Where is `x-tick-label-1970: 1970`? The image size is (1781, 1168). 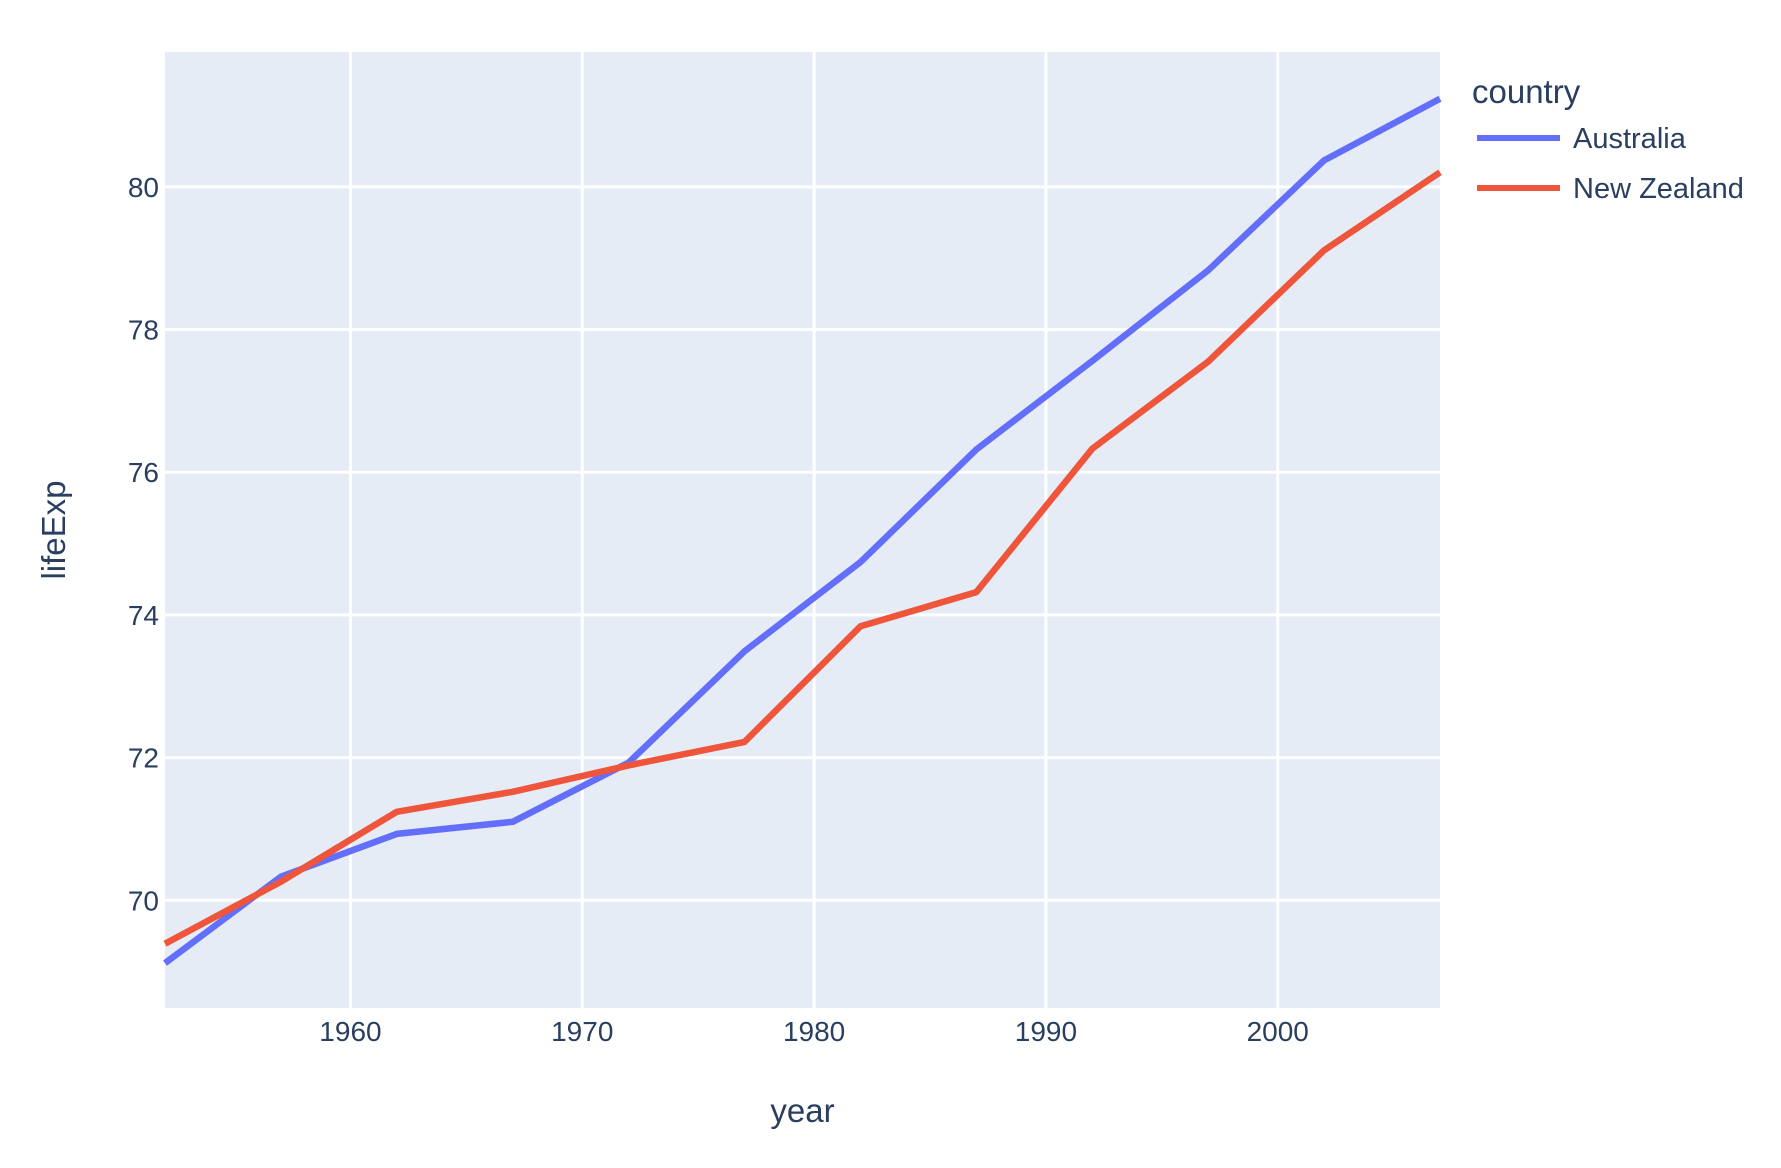 x-tick-label-1970: 1970 is located at coordinates (582, 1031).